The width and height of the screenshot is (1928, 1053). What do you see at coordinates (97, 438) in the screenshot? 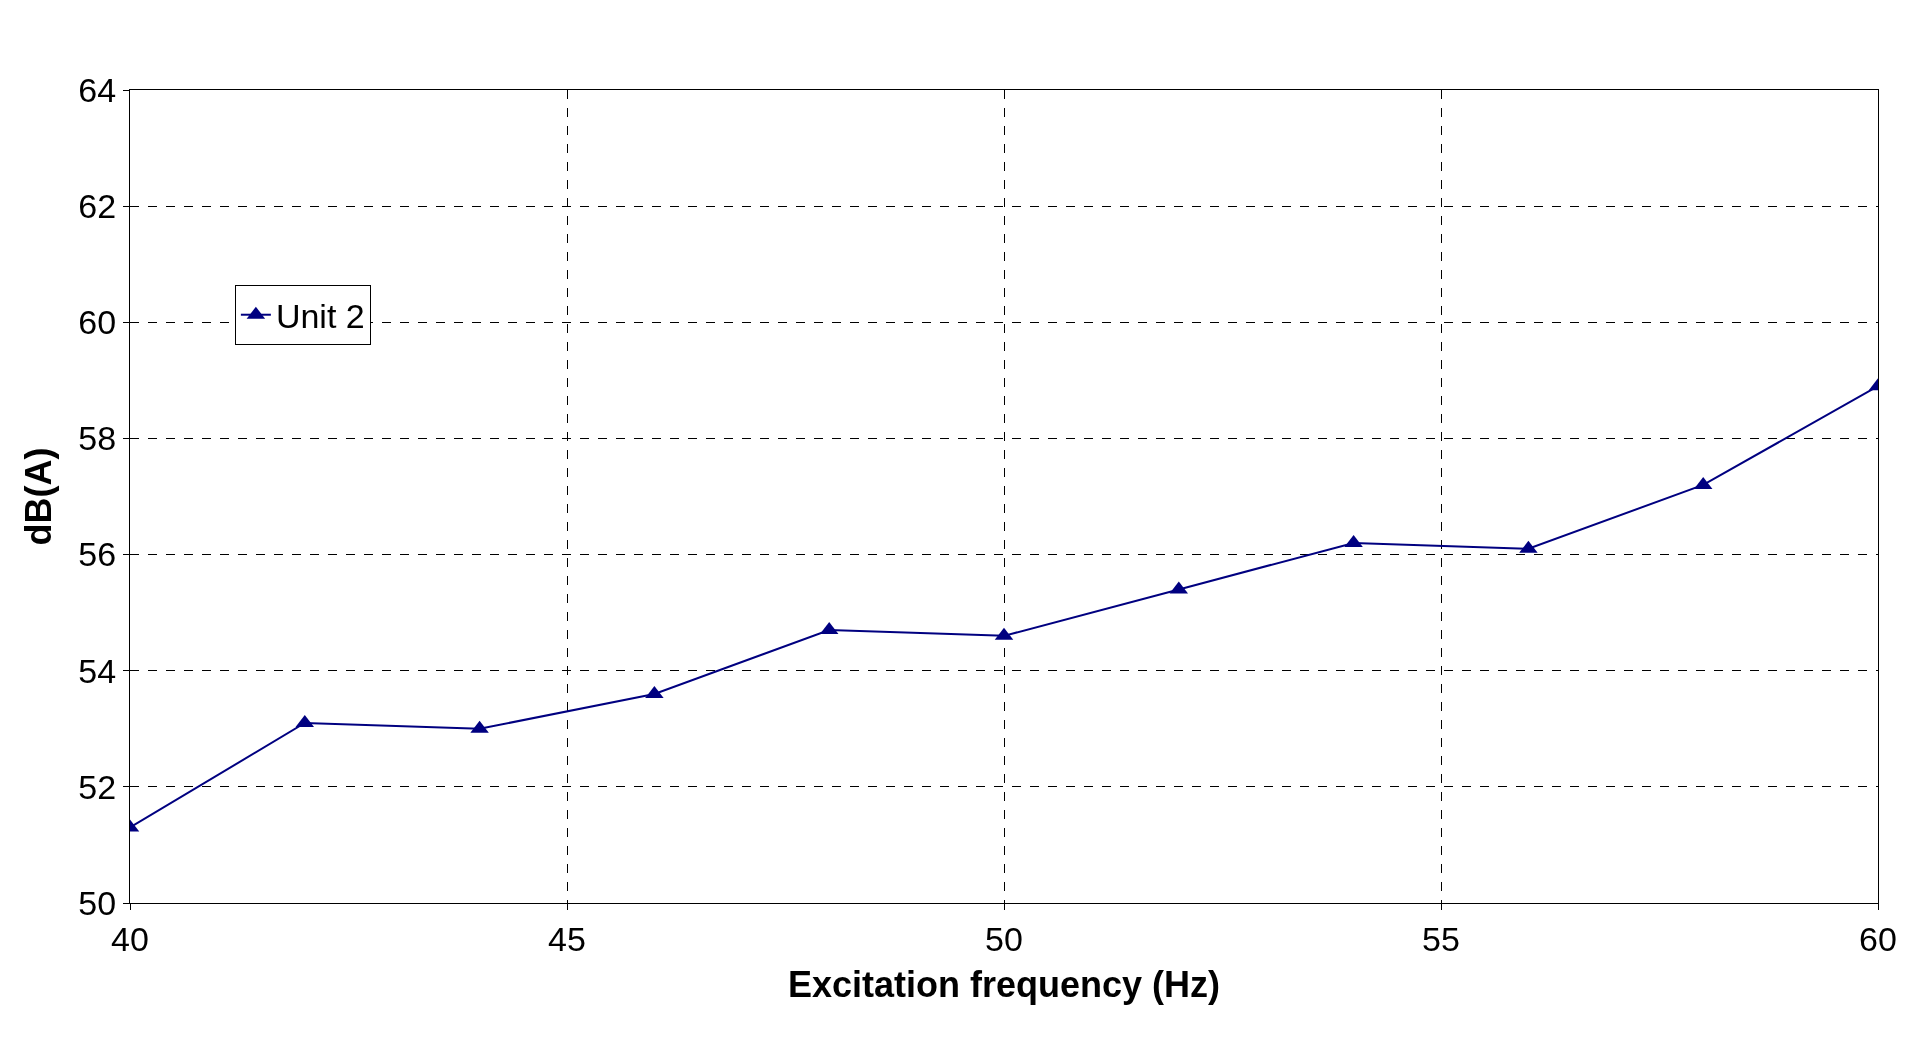
I see `y-tick-label: 58` at bounding box center [97, 438].